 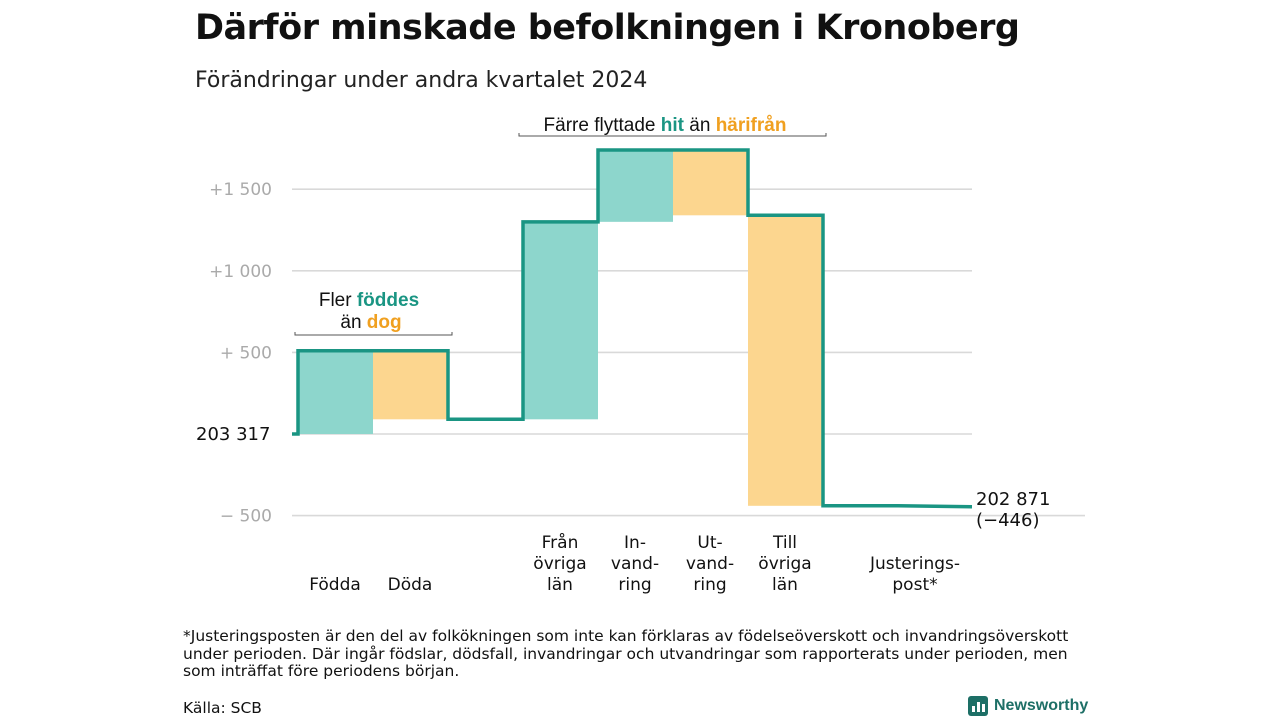 I want to click on bar-chart-icon, so click(x=978, y=706).